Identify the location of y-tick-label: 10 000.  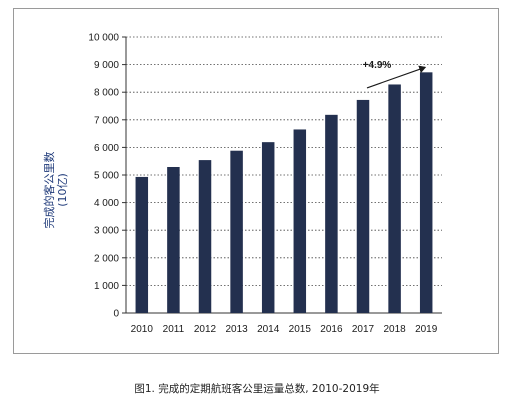
(103, 38).